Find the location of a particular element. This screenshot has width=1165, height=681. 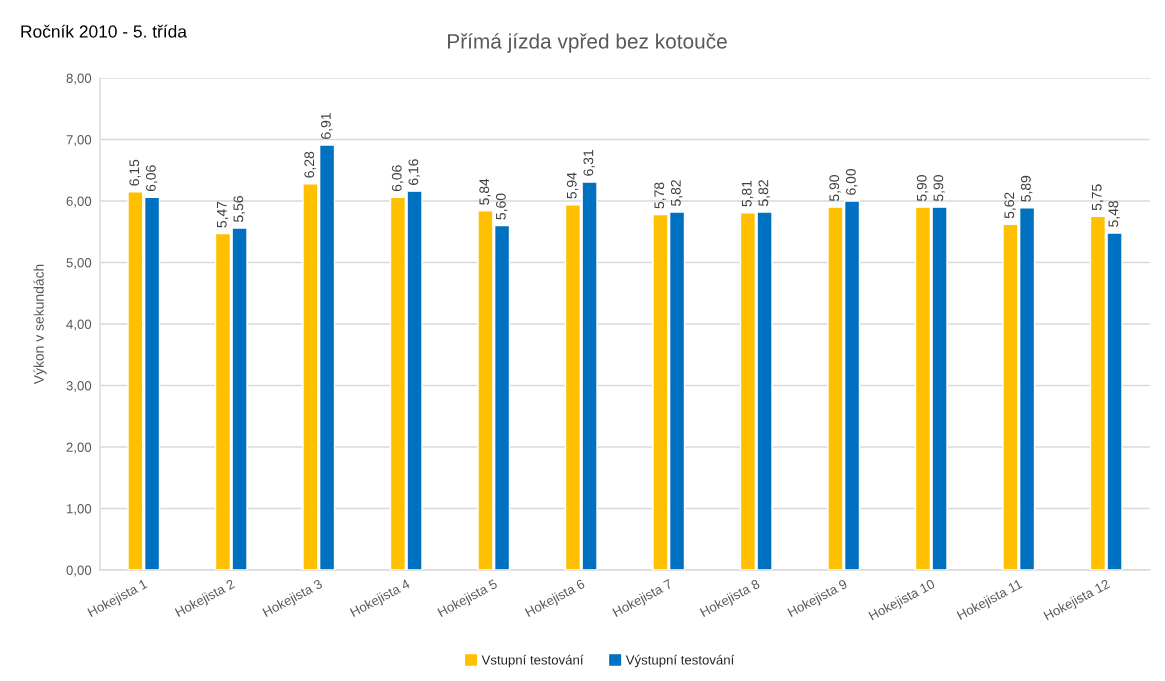

y-tick-label: 2,00 is located at coordinates (79, 448).